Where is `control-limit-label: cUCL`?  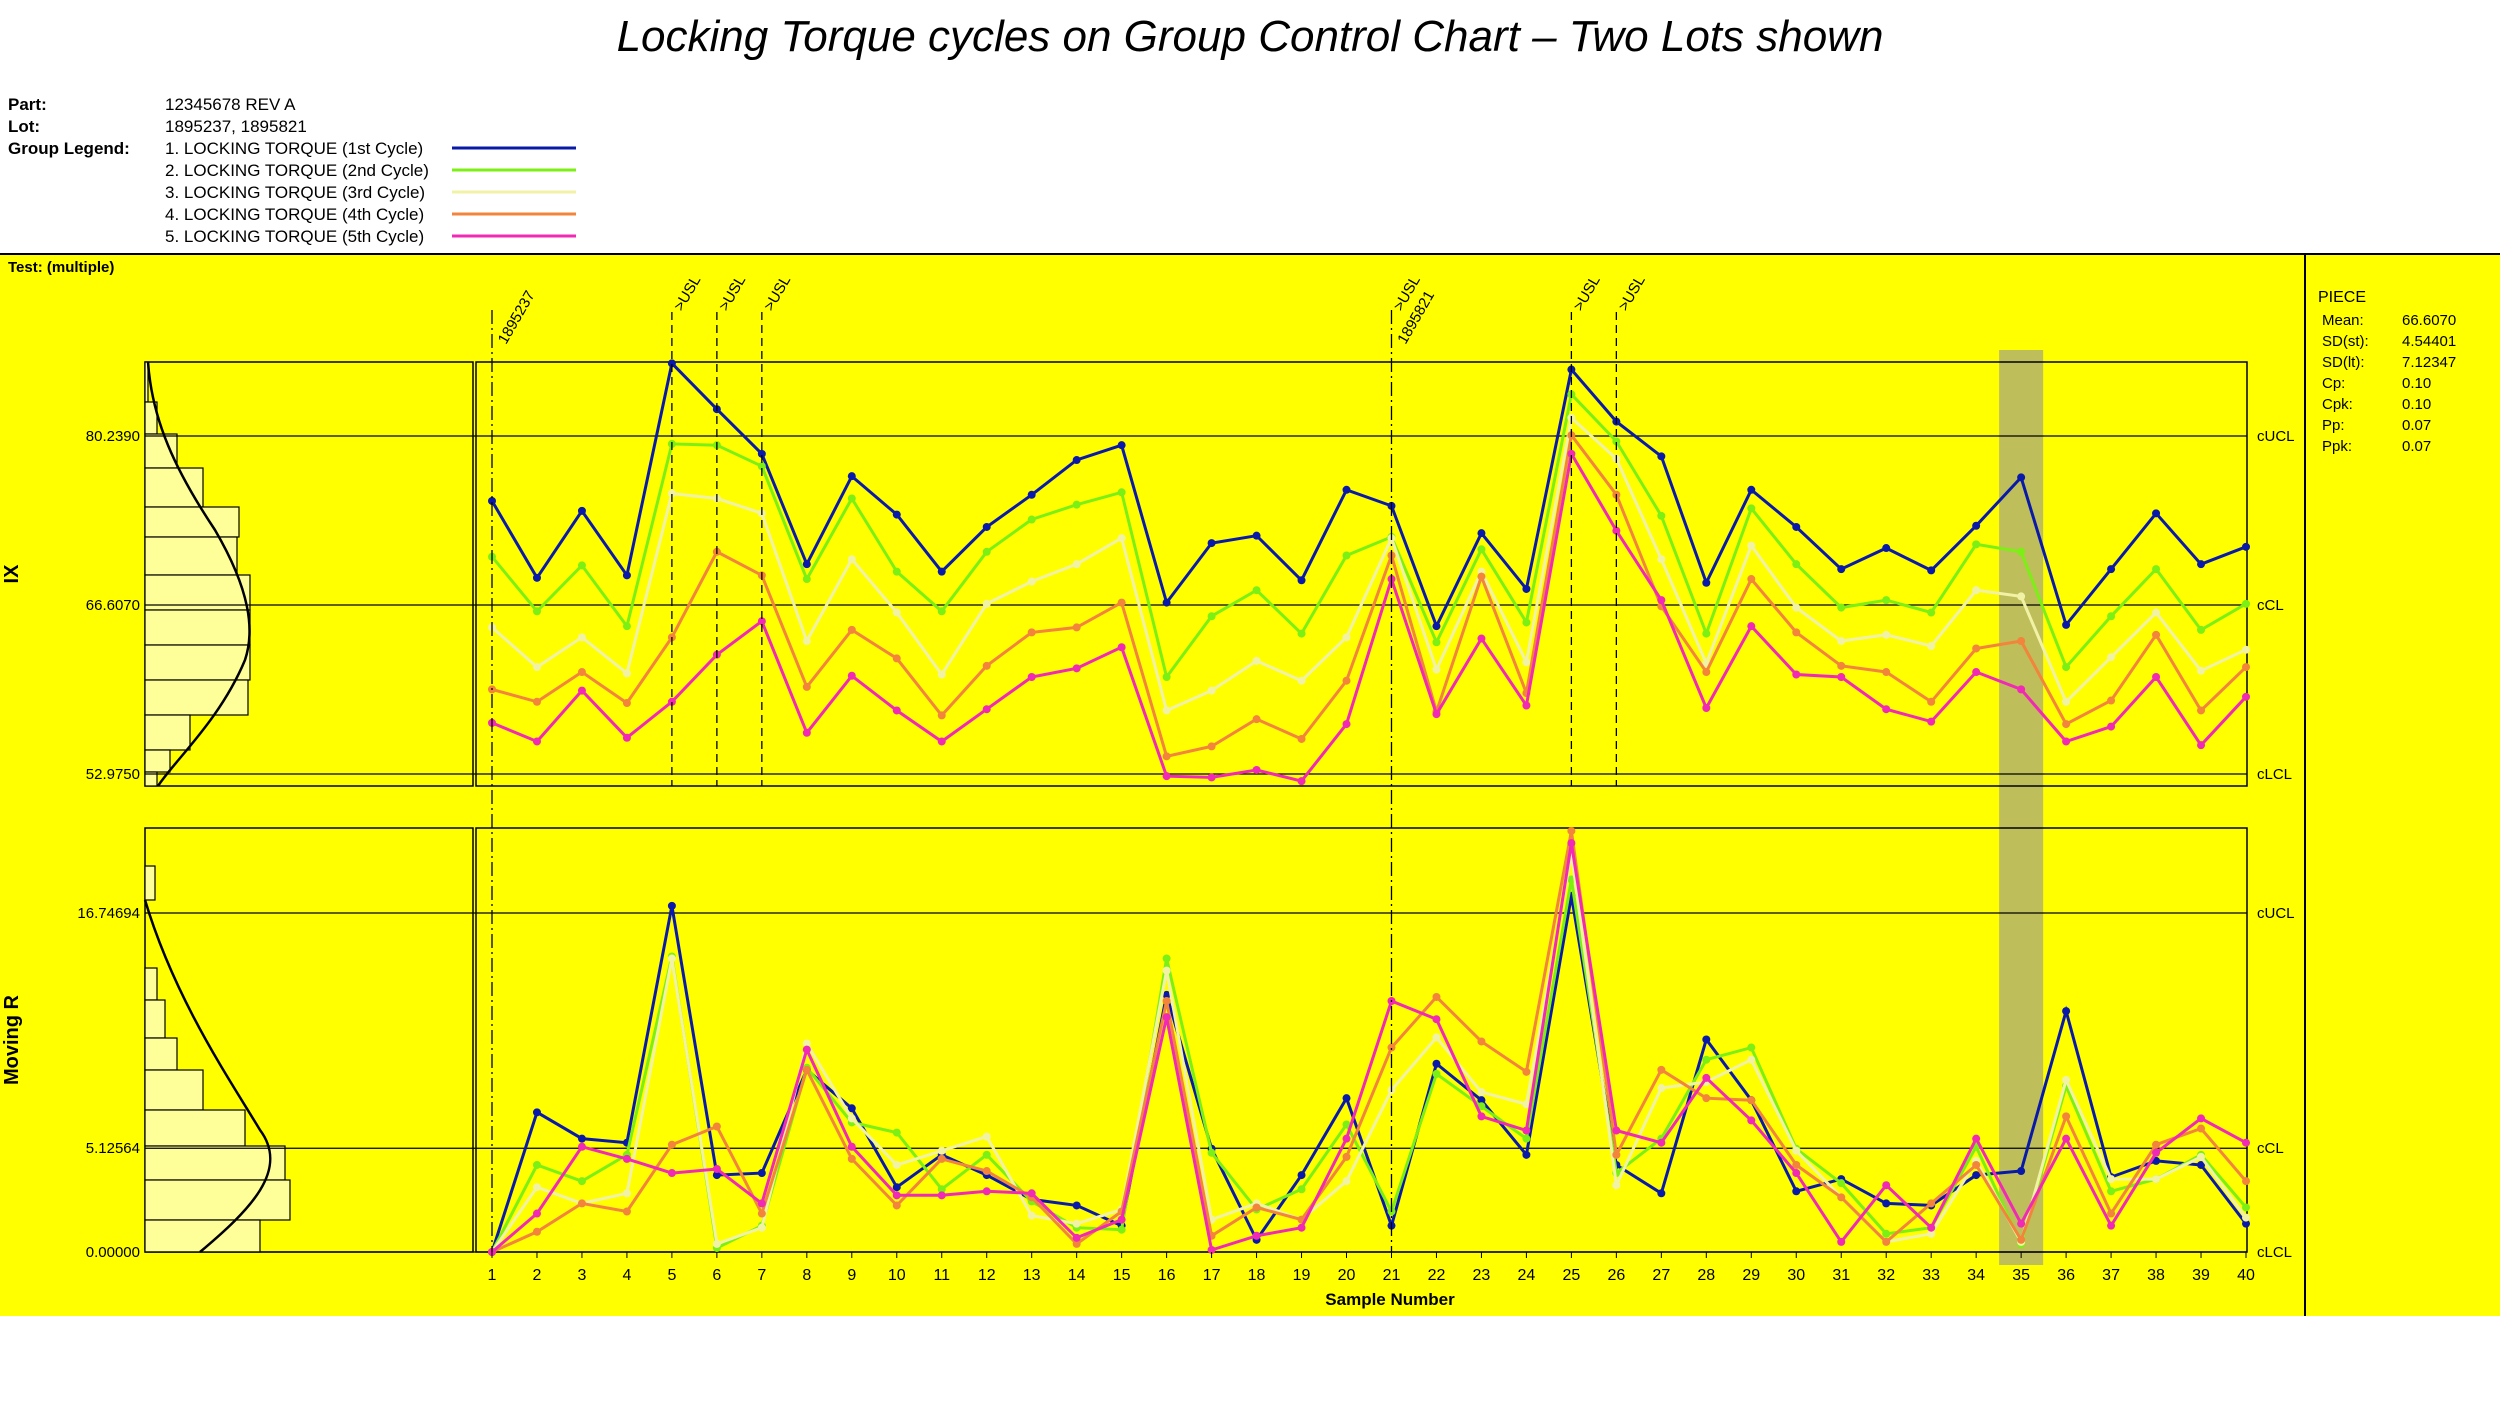
control-limit-label: cUCL is located at coordinates (2276, 436).